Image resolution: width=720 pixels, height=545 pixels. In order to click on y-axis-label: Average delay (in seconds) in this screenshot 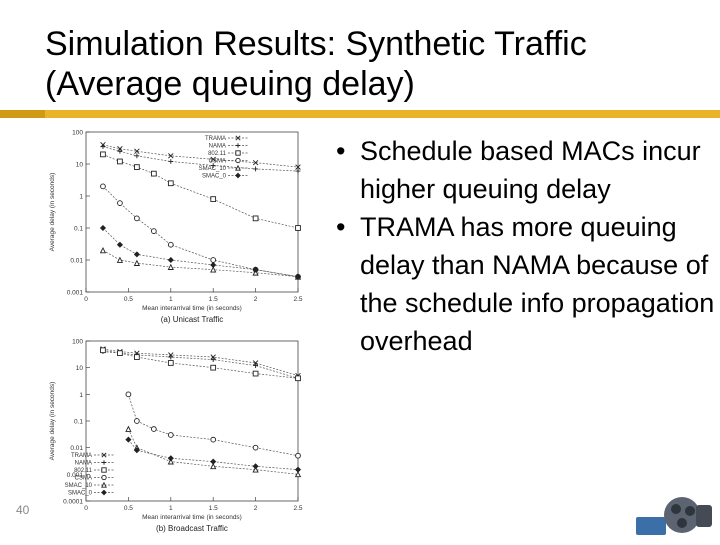, I will do `click(52, 212)`.